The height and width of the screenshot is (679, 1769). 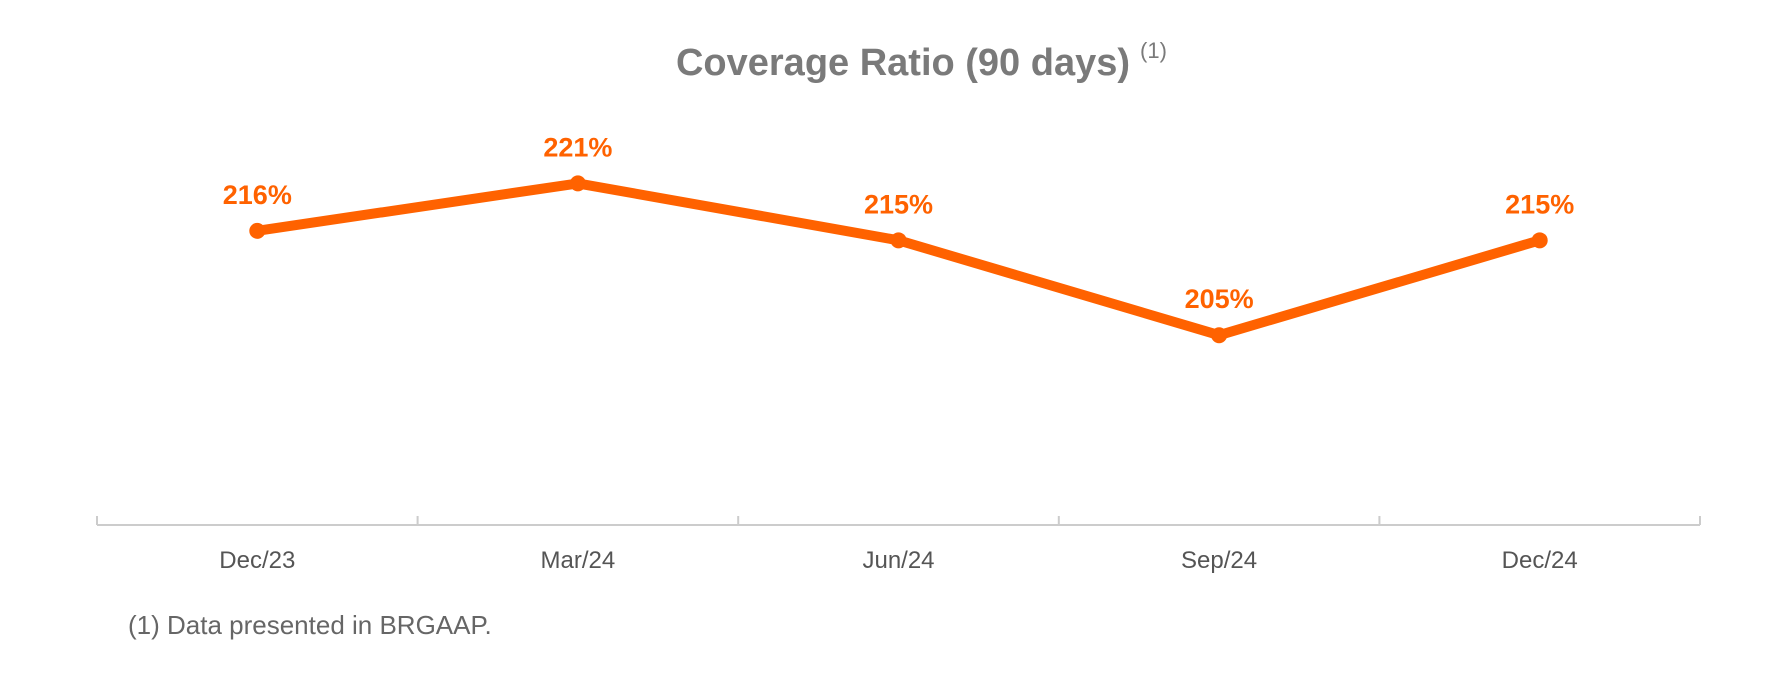 I want to click on data-label: 216%, so click(x=257, y=195).